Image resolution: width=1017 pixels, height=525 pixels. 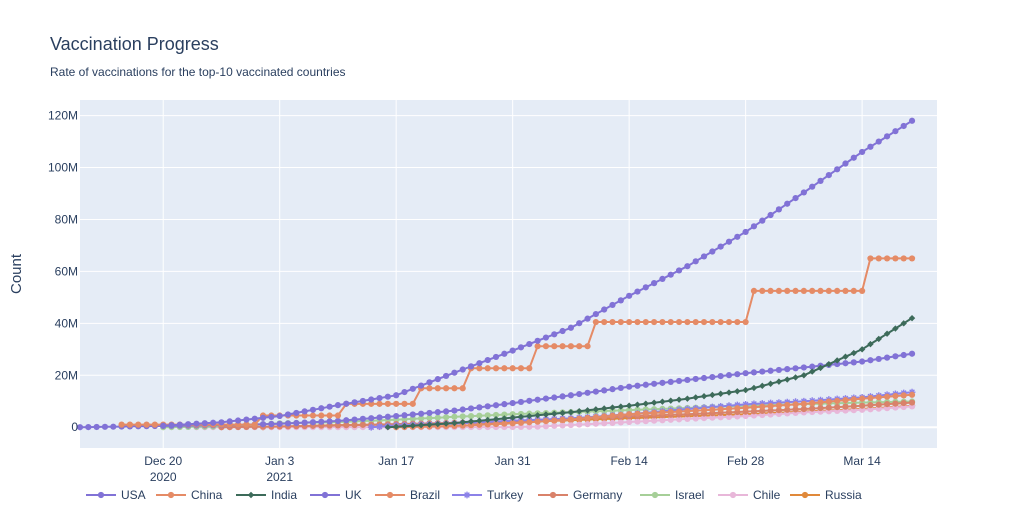 What do you see at coordinates (672, 495) in the screenshot?
I see `legend-item-israel: Israel` at bounding box center [672, 495].